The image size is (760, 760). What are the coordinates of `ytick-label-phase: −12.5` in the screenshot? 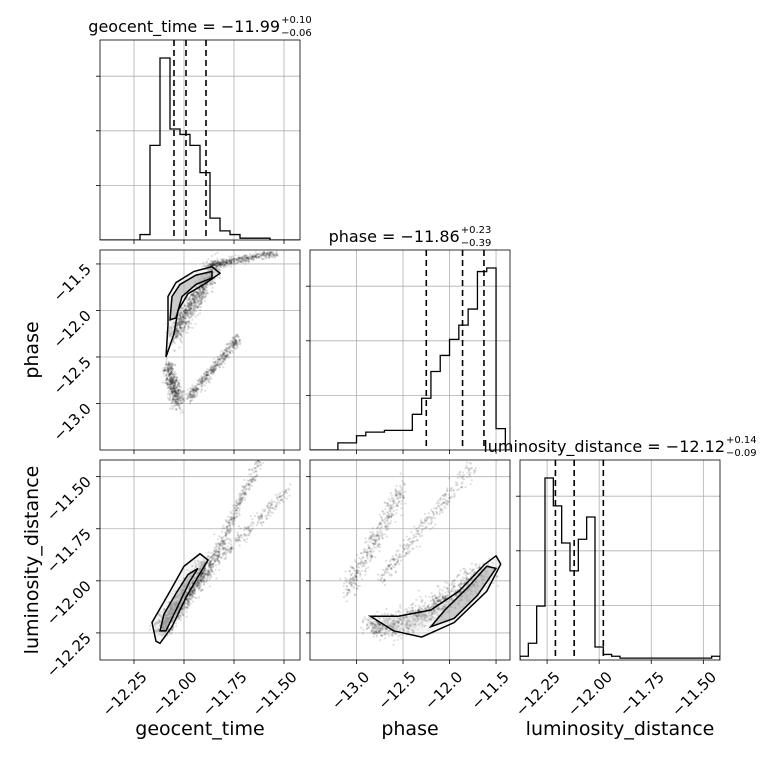 It's located at (72, 375).